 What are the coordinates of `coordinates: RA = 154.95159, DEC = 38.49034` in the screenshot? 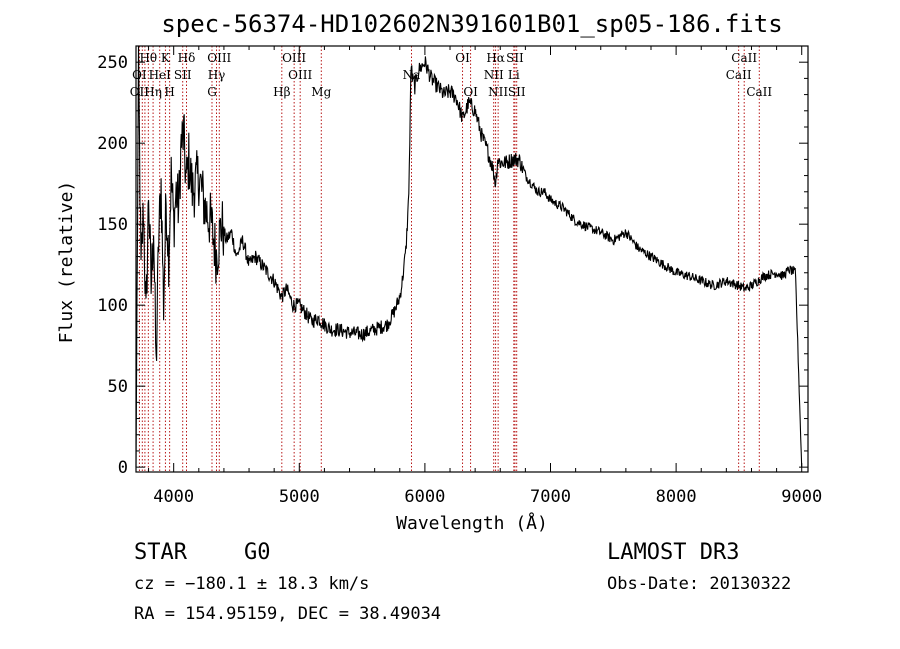 It's located at (288, 614).